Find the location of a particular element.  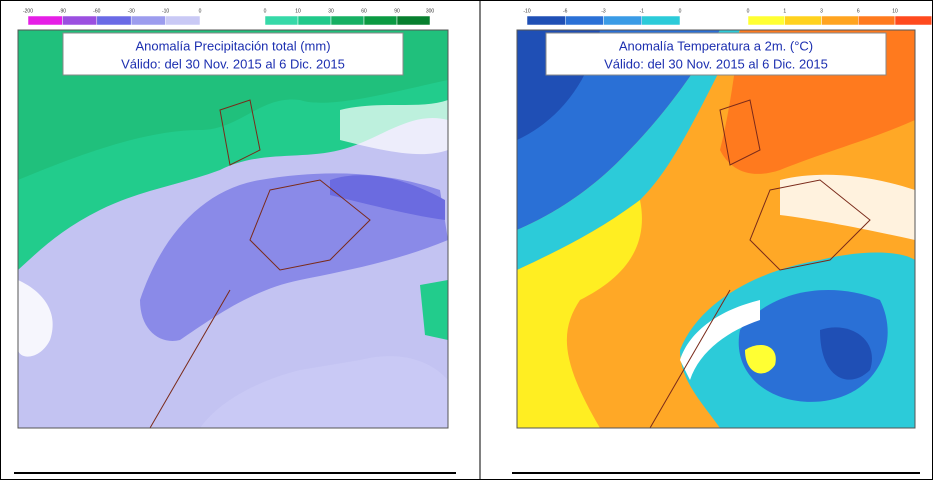

legend-tick: -90 is located at coordinates (62, 11).